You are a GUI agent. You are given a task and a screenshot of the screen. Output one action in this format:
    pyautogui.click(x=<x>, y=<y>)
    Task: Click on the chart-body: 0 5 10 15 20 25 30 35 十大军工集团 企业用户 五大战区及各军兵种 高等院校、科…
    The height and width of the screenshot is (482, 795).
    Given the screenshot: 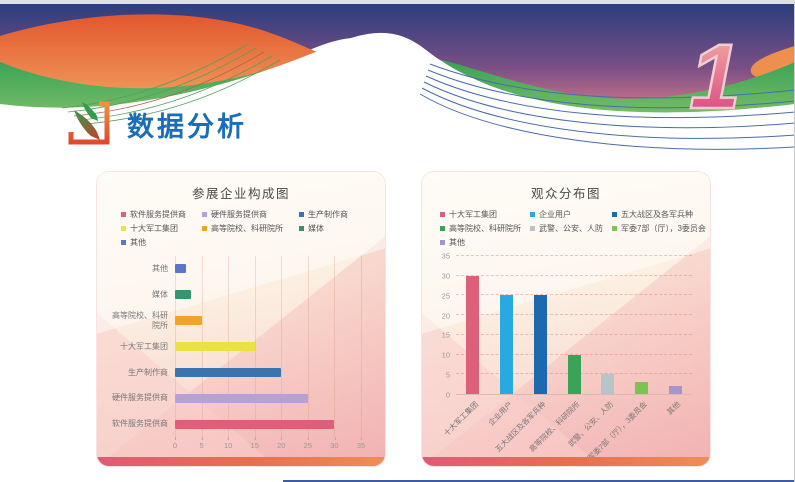 What is the action you would take?
    pyautogui.click(x=566, y=357)
    